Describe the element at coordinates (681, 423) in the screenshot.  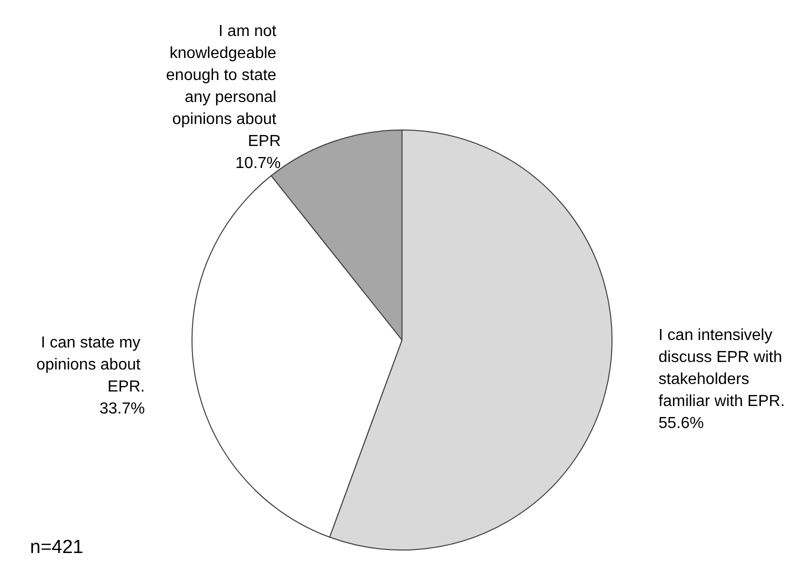
I see `data-label: 55.6%` at that location.